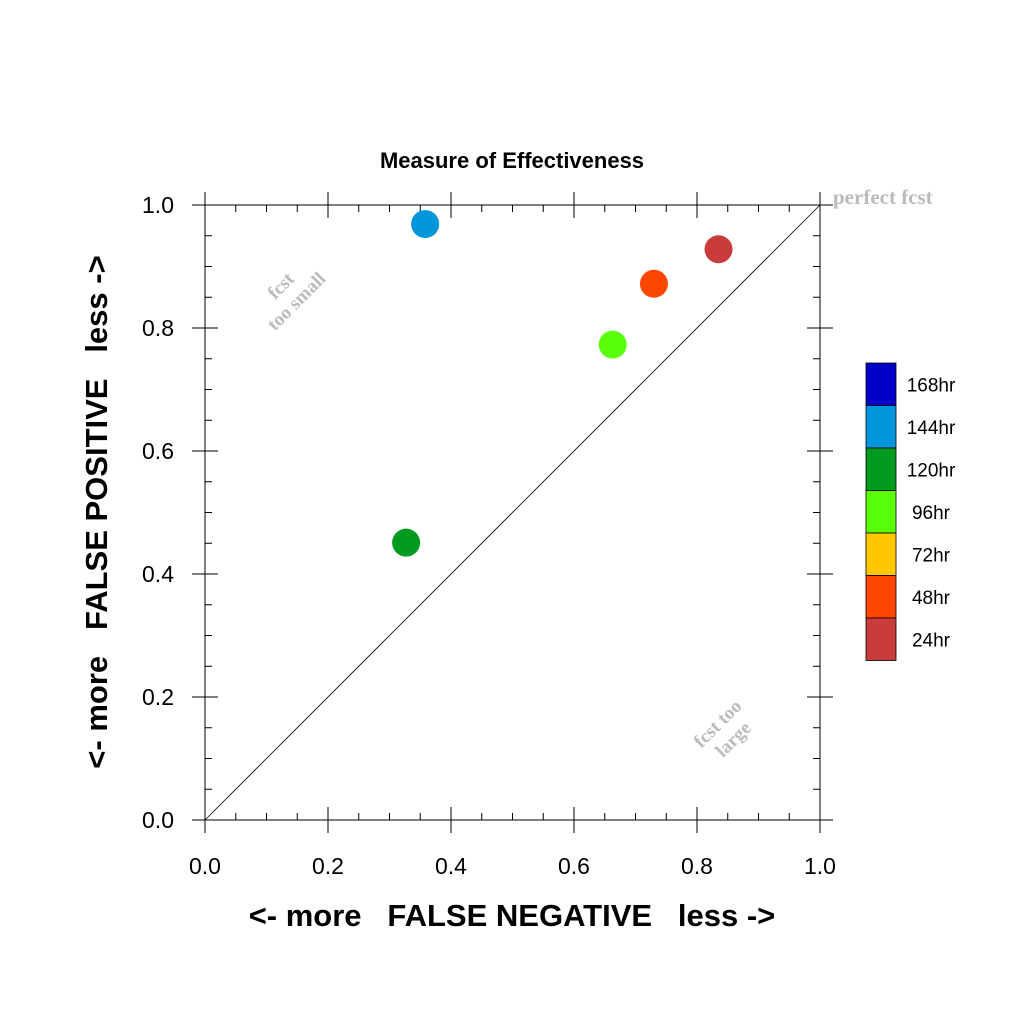 The height and width of the screenshot is (1024, 1024). What do you see at coordinates (96, 511) in the screenshot?
I see `y-axis-label: <- more FALSE POSITIVE less ->` at bounding box center [96, 511].